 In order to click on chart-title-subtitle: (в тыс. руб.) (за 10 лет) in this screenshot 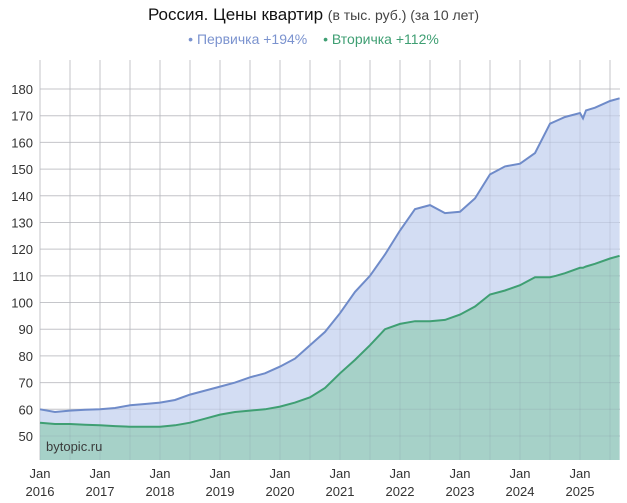, I will do `click(403, 15)`.